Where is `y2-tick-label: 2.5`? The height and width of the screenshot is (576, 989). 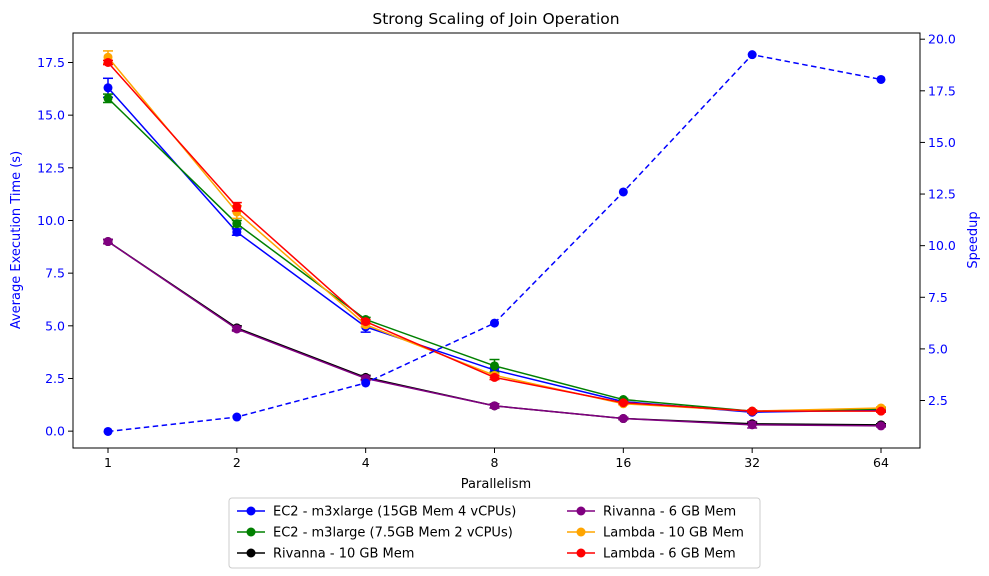 y2-tick-label: 2.5 is located at coordinates (938, 400).